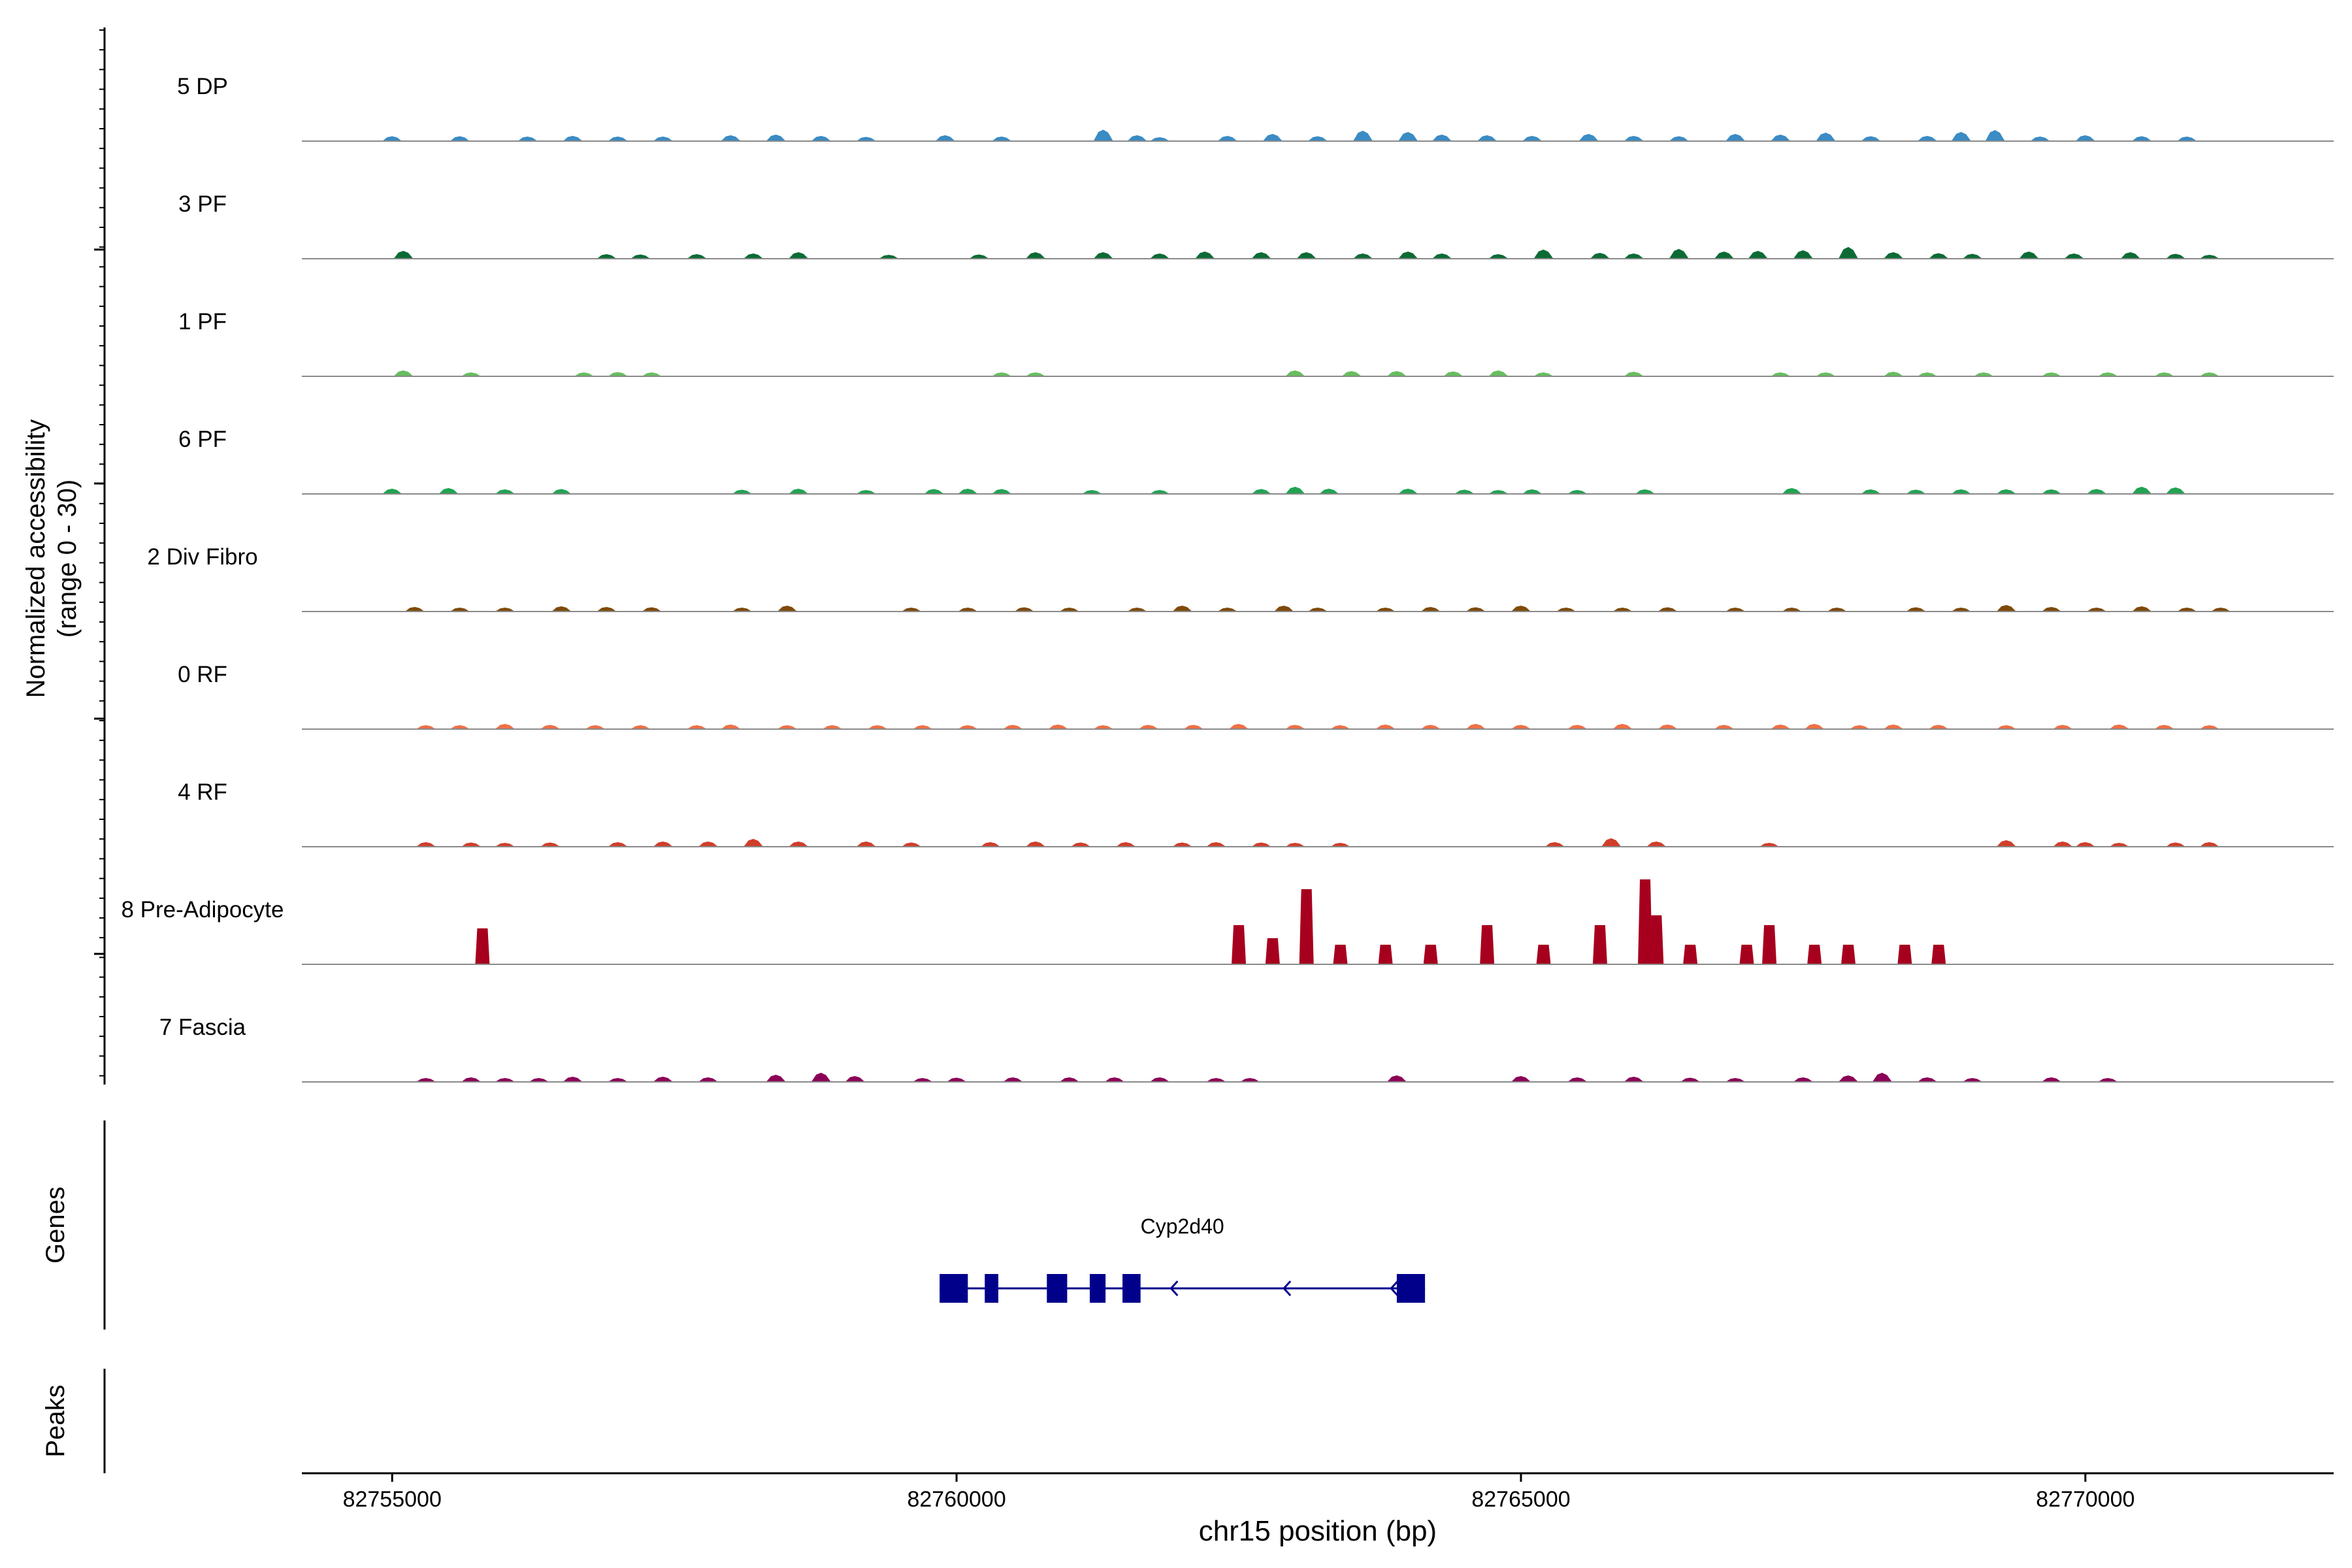 This screenshot has height=1568, width=2352. What do you see at coordinates (1182, 1226) in the screenshot?
I see `gene-name: Cyp2d40` at bounding box center [1182, 1226].